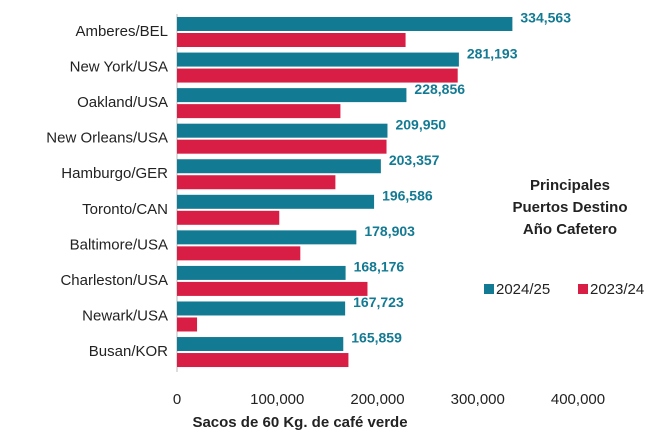 This screenshot has height=432, width=657. Describe the element at coordinates (299, 422) in the screenshot. I see `x-axis-label: Sacos de 60 Kg. de café verde` at that location.